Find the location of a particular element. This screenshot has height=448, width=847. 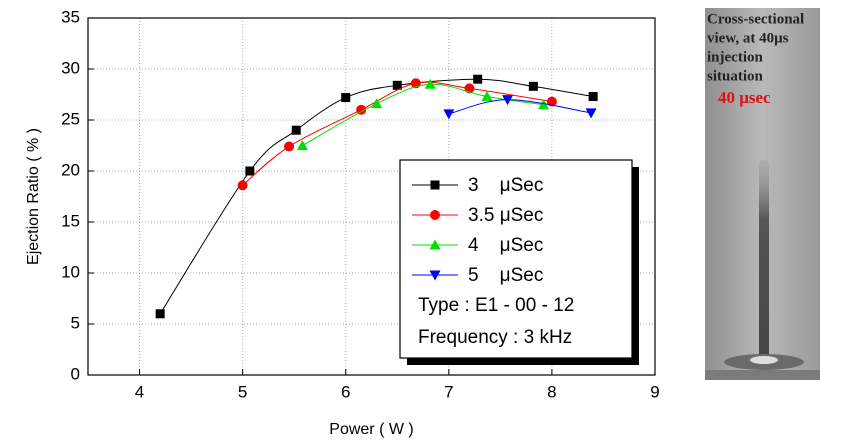

y-tick-label: 5 is located at coordinates (75, 322).